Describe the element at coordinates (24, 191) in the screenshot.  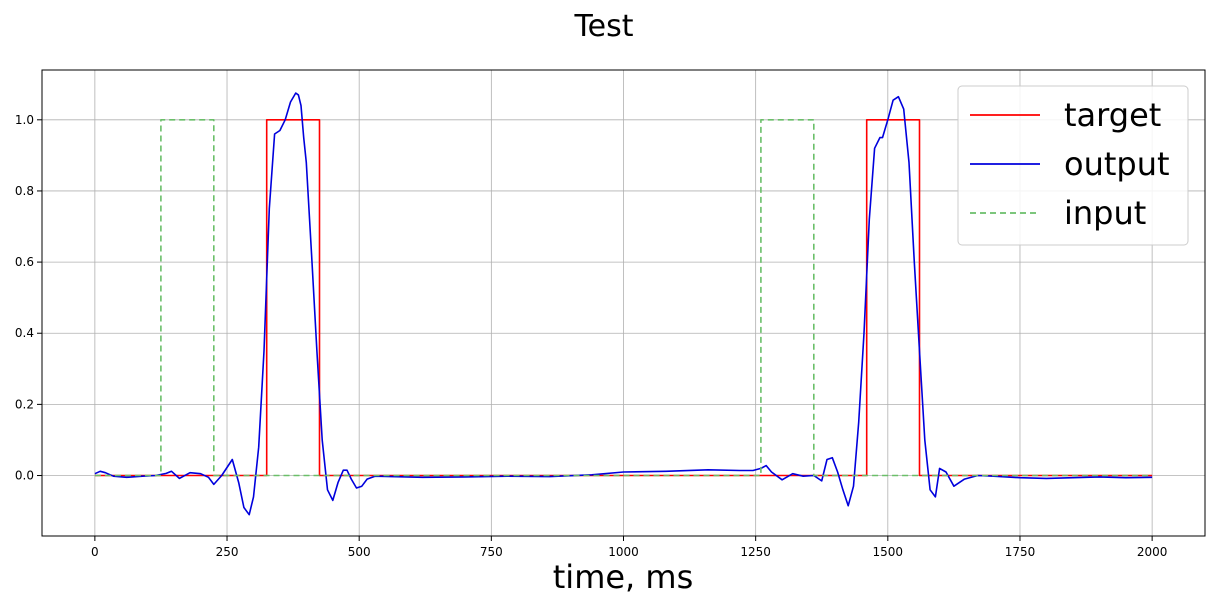
I see `y-tick-label: 0.8` at that location.